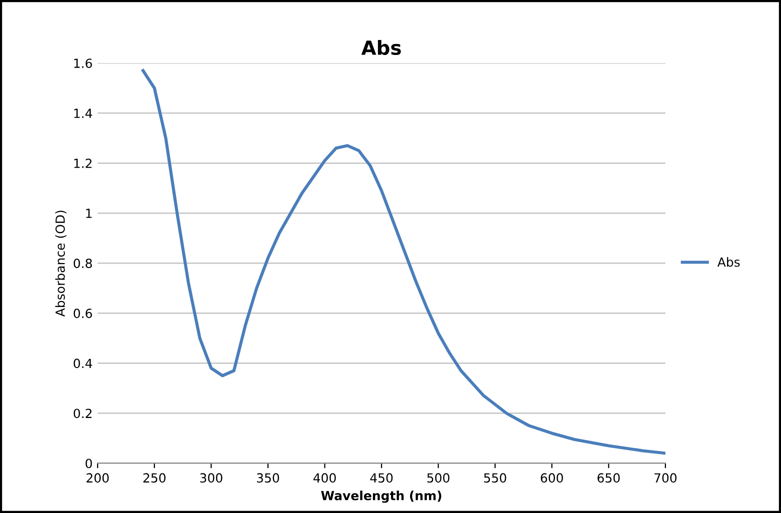 The image size is (781, 513). I want to click on y-tick-label: 0.6, so click(83, 313).